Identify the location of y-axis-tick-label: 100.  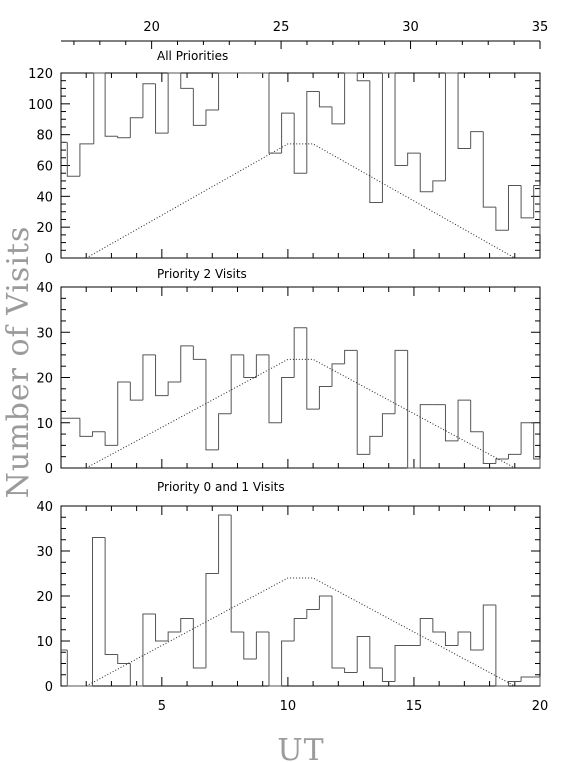
(40, 105).